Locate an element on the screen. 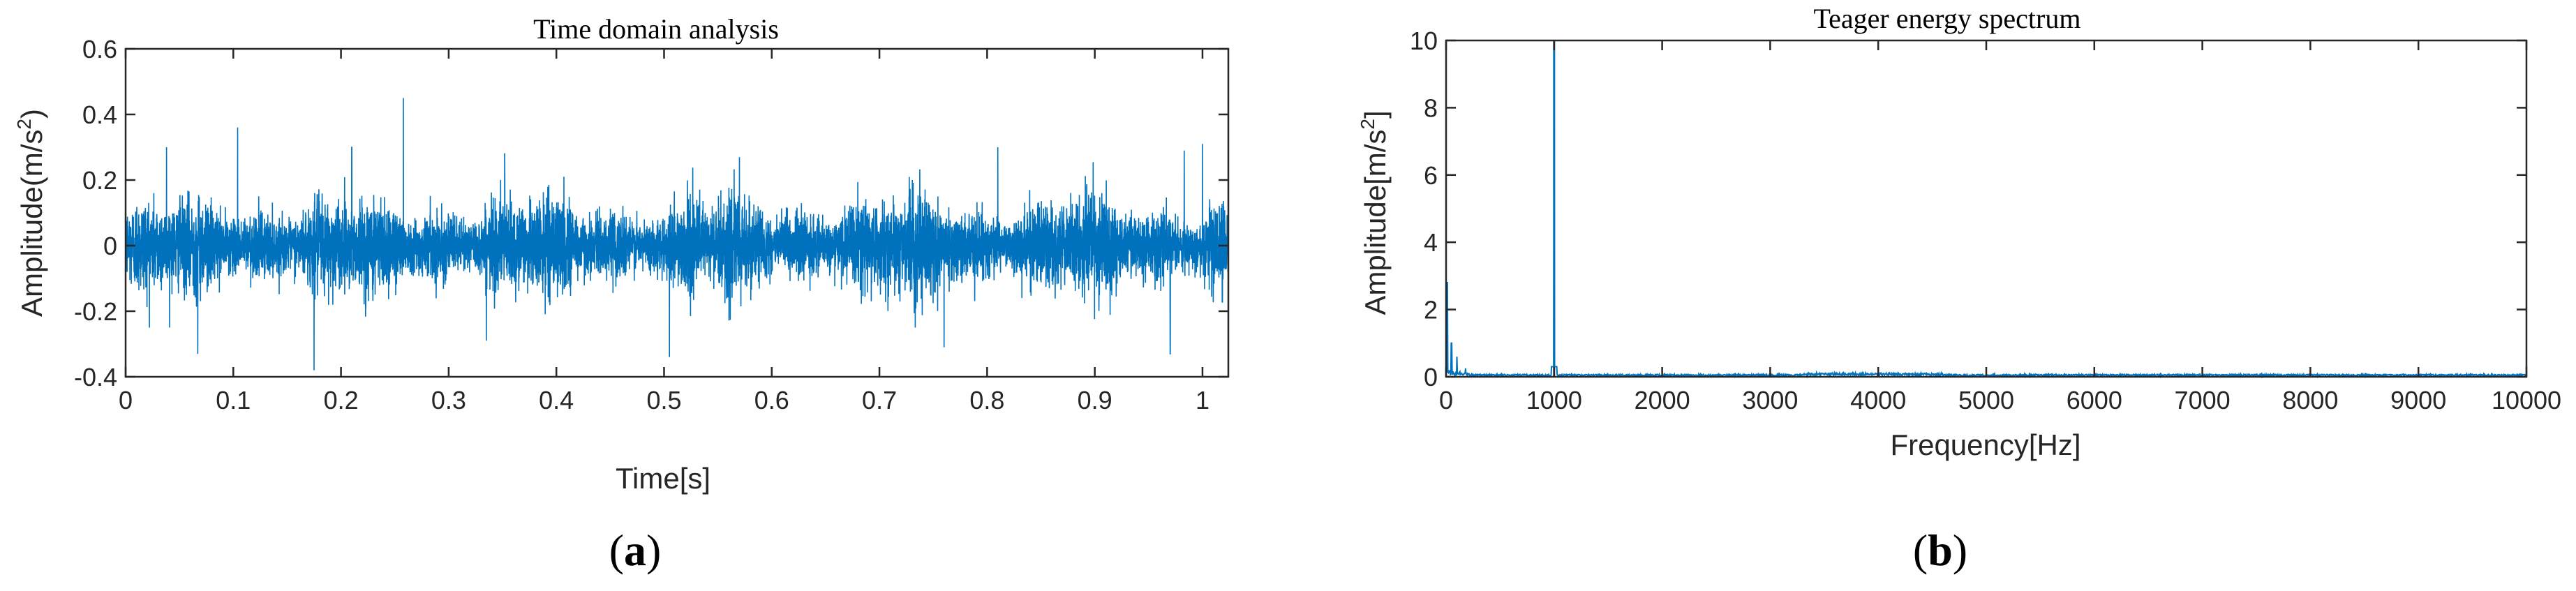 The image size is (2576, 591). panel-label-a-letter: a is located at coordinates (635, 550).